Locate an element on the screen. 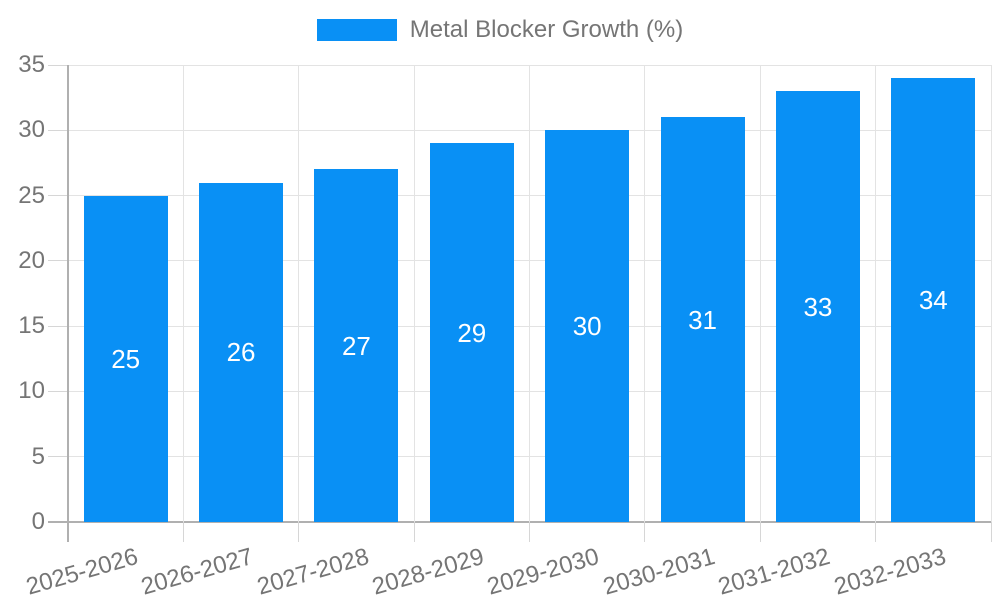 This screenshot has width=1000, height=600. y-tick-label: 15 is located at coordinates (31, 326).